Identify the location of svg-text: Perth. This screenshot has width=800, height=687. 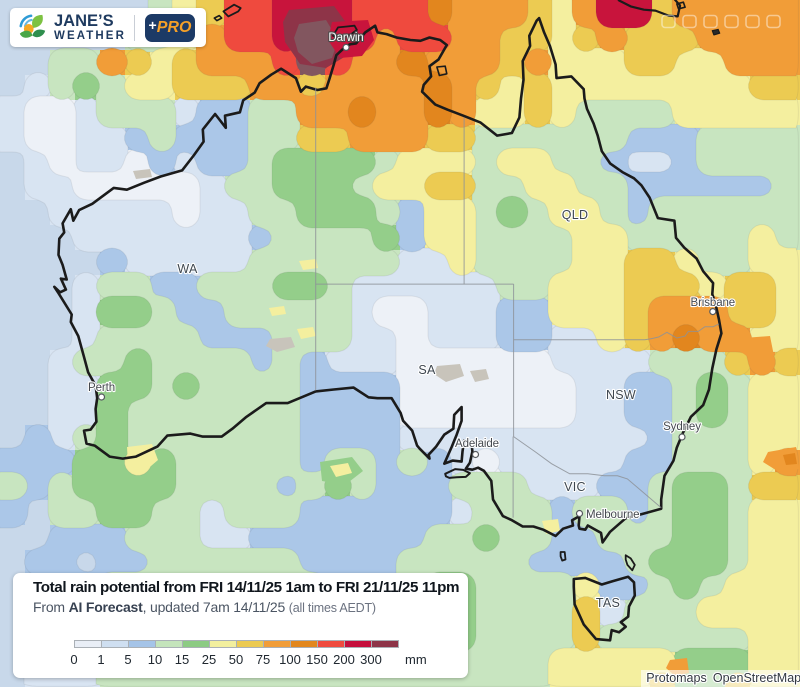
(101, 388).